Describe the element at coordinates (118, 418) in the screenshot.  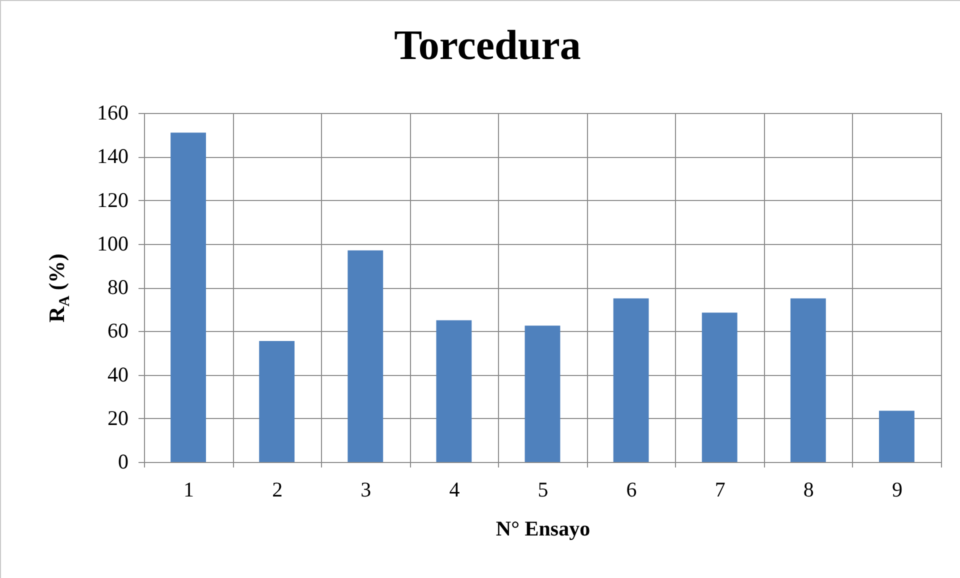
I see `y-tick-label: 20` at that location.